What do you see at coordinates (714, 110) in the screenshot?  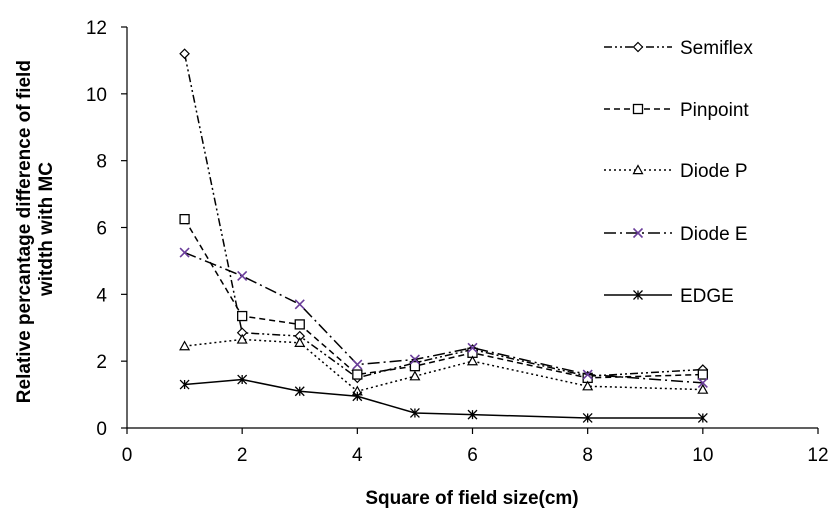 I see `legend-label: Pinpoint` at bounding box center [714, 110].